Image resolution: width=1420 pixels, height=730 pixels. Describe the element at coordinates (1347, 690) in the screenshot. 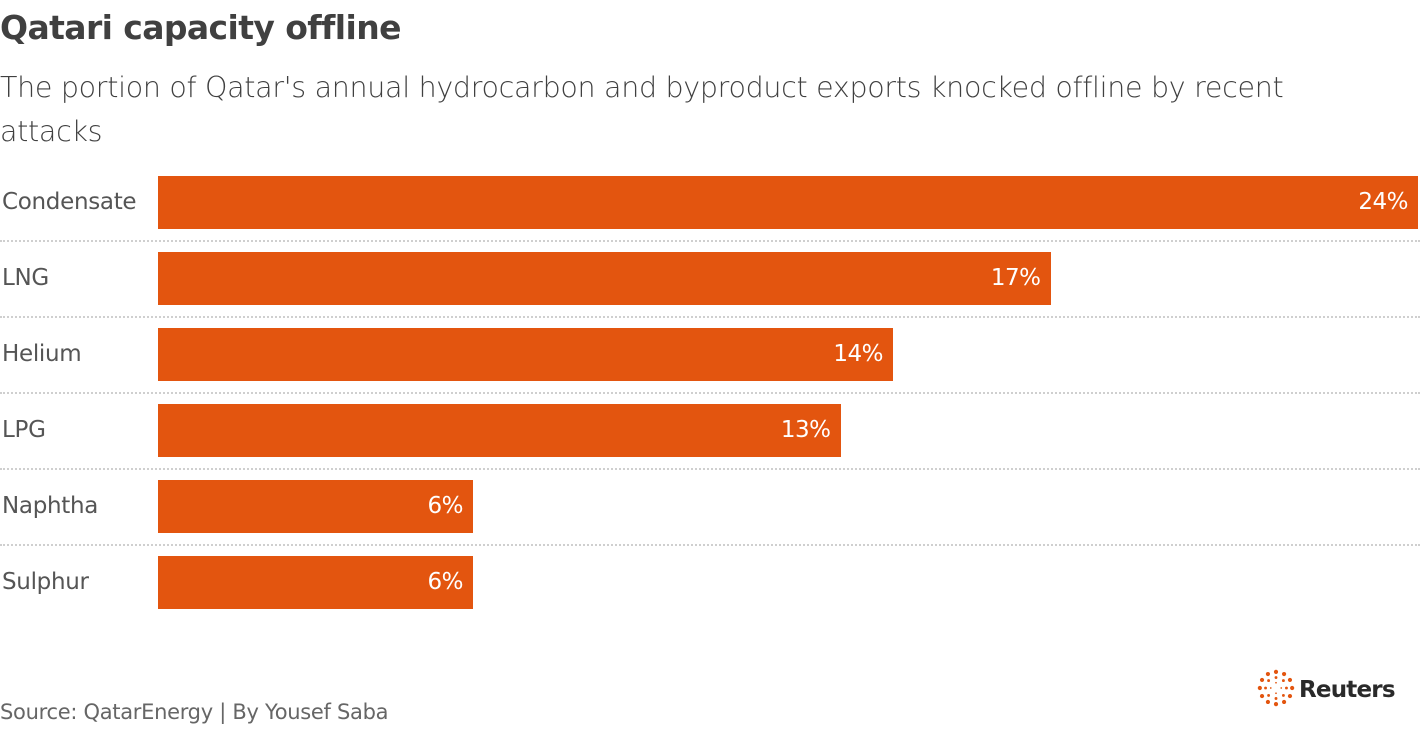

I see `reuters-wordmark: Reuters` at that location.